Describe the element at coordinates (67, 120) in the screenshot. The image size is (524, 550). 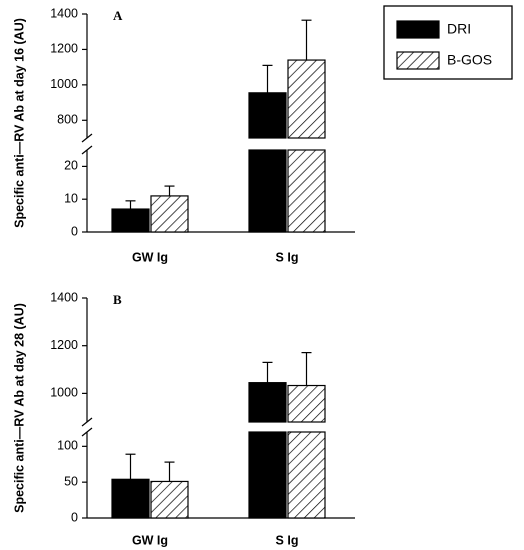
I see `y-tick-label: 800` at that location.